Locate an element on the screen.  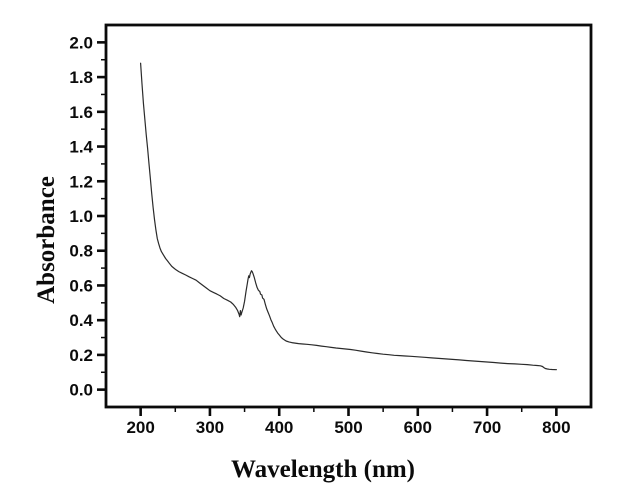
y-tick-label: 1.8 is located at coordinates (81, 77).